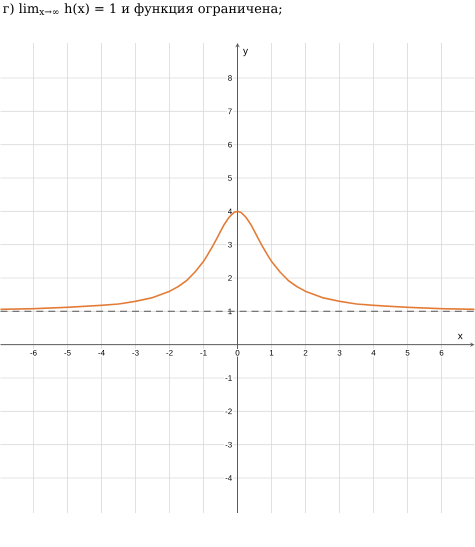 This screenshot has height=547, width=475. Describe the element at coordinates (460, 337) in the screenshot. I see `x-axis-title: x` at that location.